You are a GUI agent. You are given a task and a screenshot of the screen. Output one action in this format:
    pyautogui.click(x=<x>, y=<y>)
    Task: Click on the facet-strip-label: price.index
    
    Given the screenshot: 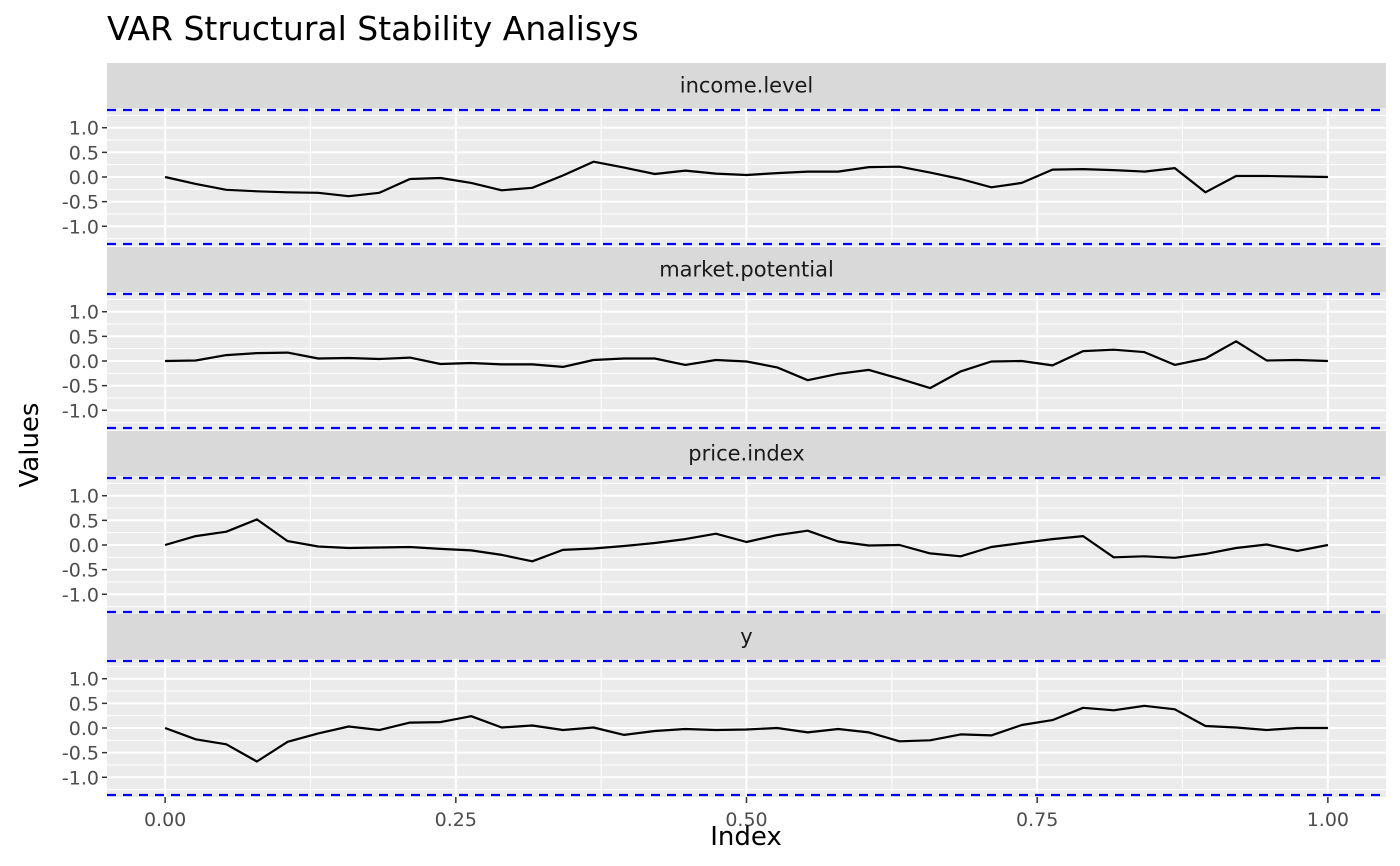 What is the action you would take?
    pyautogui.click(x=746, y=454)
    